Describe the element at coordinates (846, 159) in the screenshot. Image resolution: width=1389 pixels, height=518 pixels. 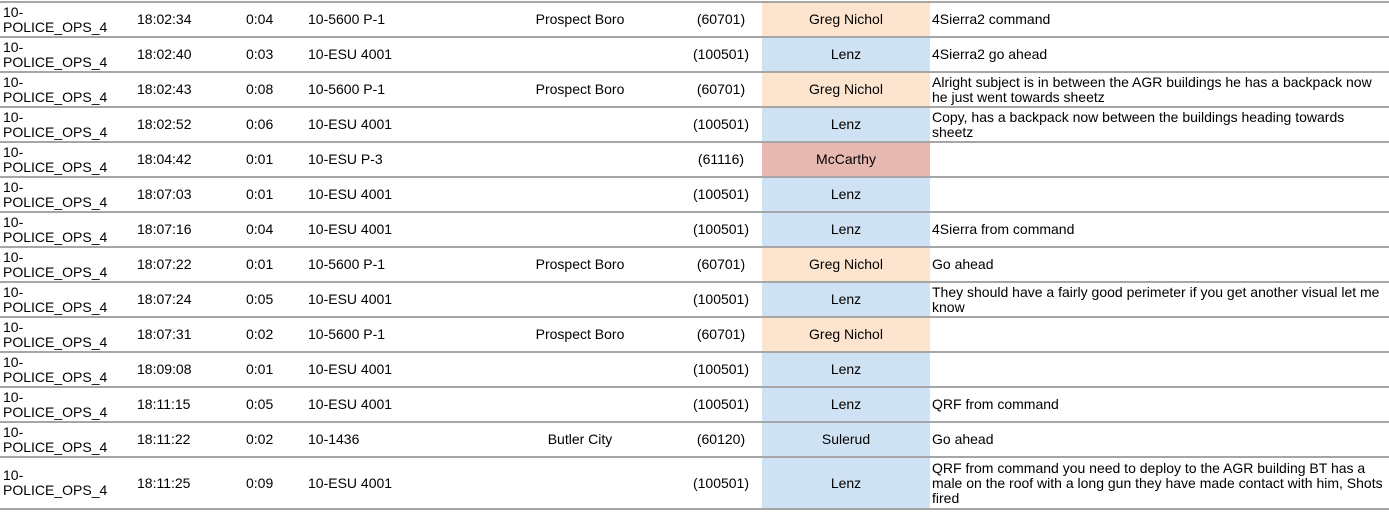
I see `name-cell: McCarthy` at that location.